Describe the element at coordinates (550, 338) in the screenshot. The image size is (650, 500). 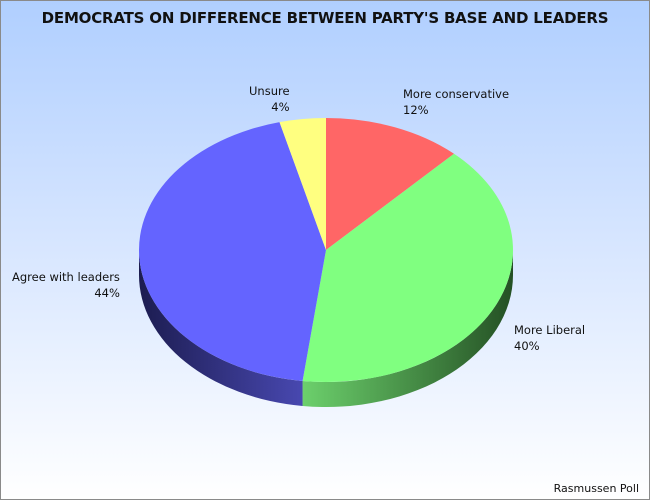
I see `slice-label-more-liberal: More Liberal 40%` at that location.